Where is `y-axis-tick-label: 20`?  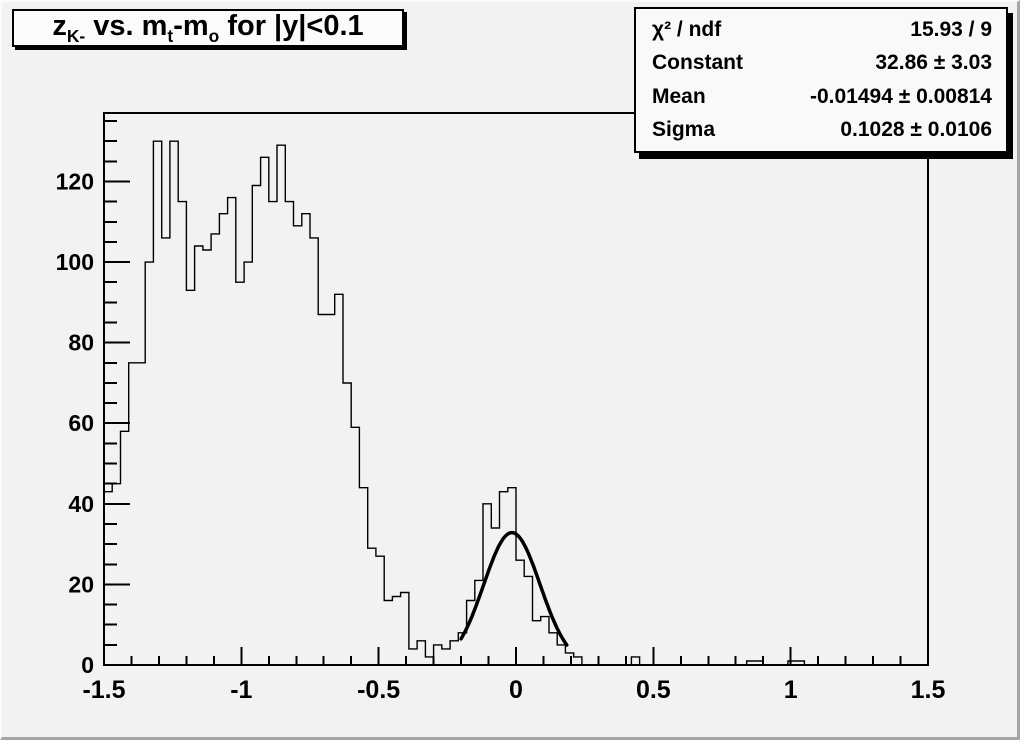 y-axis-tick-label: 20 is located at coordinates (81, 584).